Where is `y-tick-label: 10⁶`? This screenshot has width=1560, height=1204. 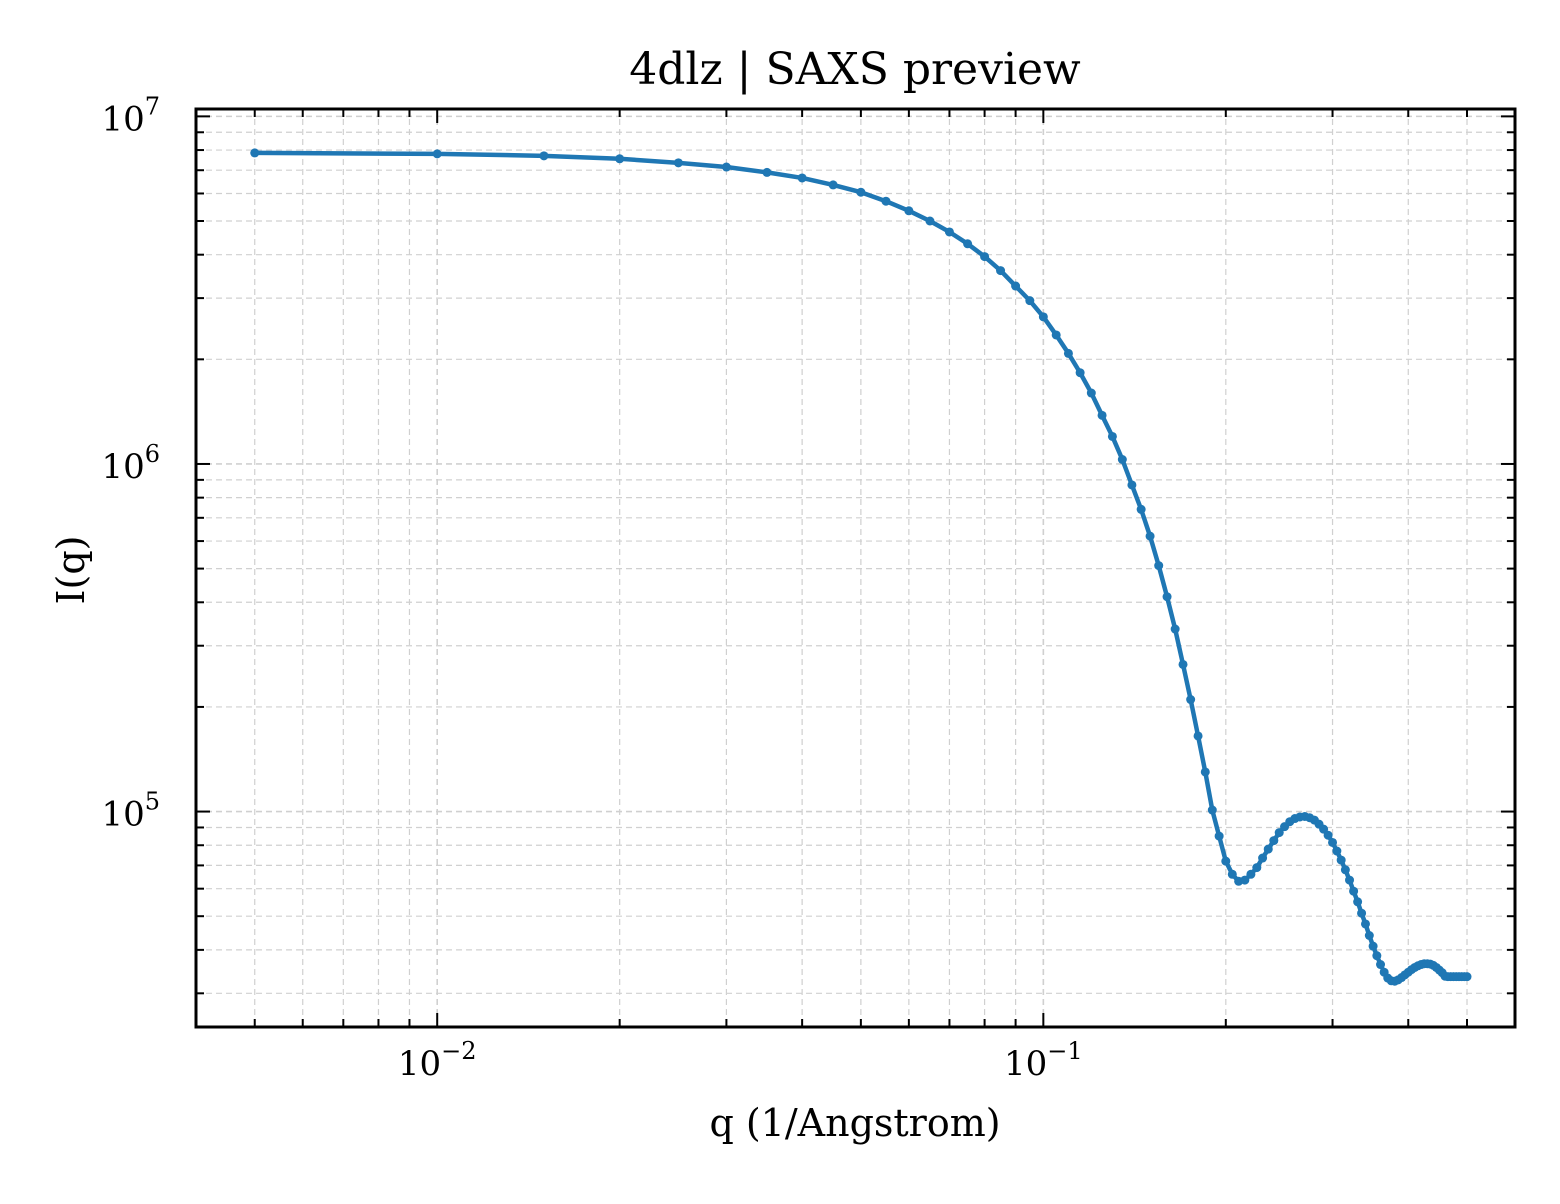
y-tick-label: 10⁶ is located at coordinates (130, 463).